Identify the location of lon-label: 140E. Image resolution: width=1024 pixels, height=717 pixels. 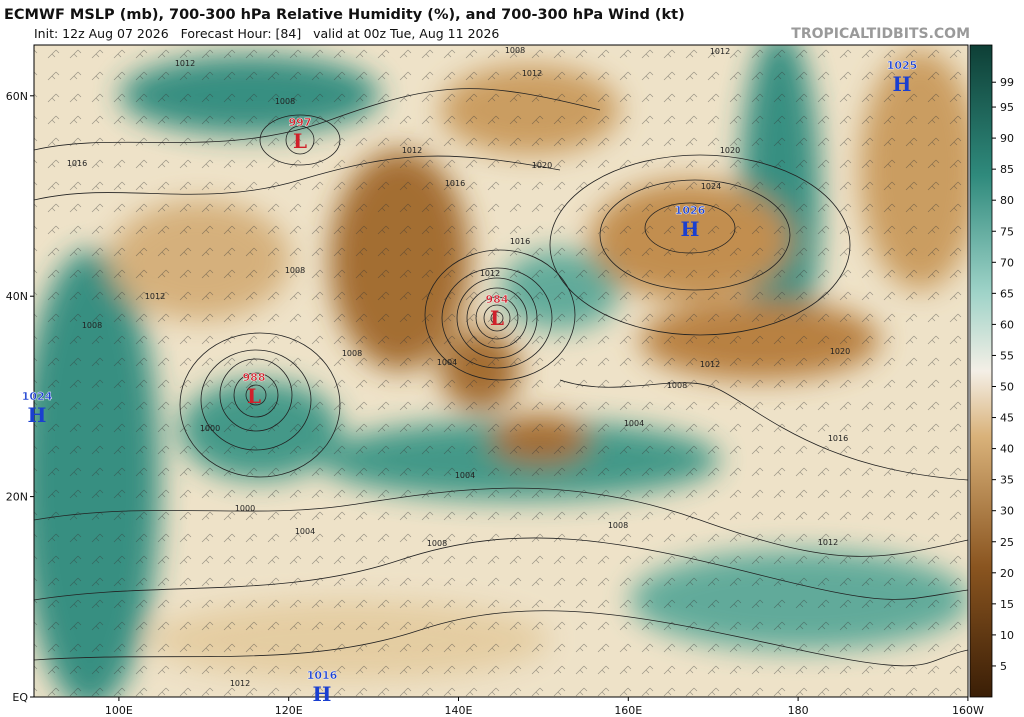
(459, 710).